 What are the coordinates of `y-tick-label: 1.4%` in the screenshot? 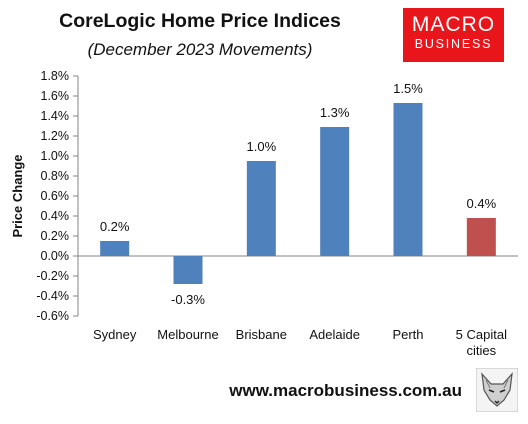 It's located at (55, 116).